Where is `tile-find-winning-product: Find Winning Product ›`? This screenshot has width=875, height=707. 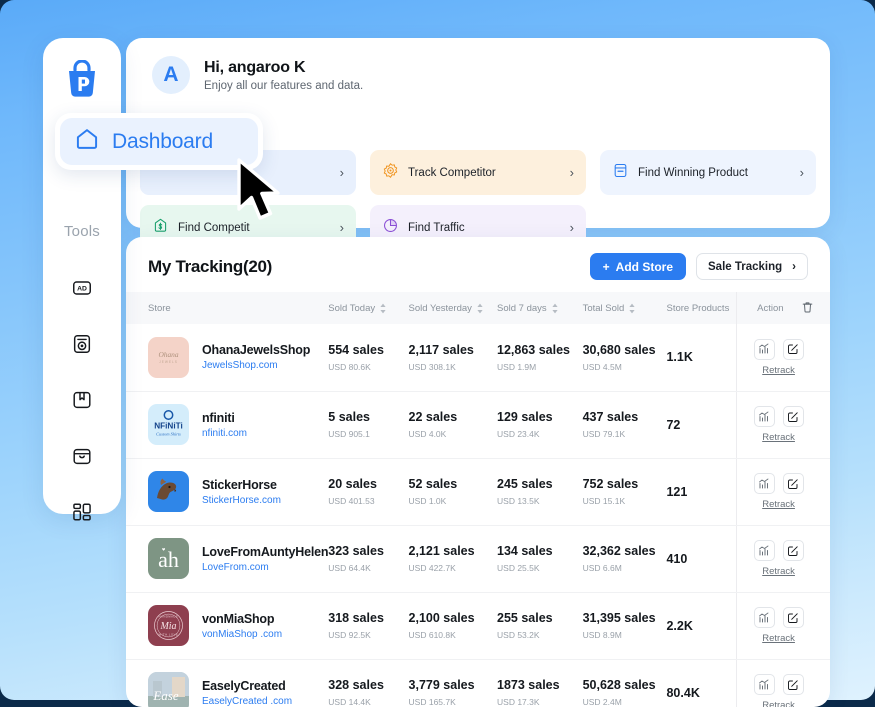 tile-find-winning-product: Find Winning Product › is located at coordinates (708, 172).